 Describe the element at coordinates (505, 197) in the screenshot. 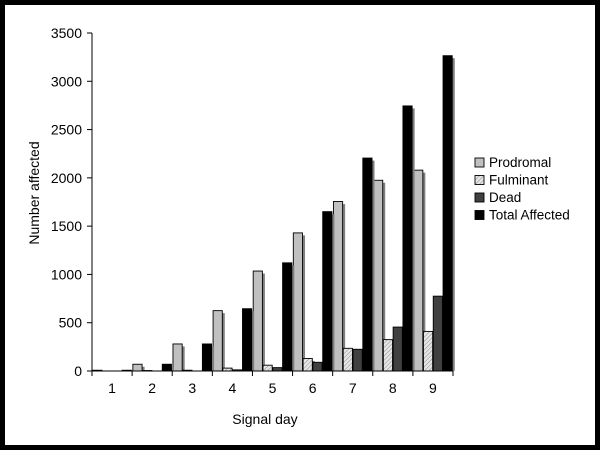

I see `legend-label-dead: Dead` at that location.